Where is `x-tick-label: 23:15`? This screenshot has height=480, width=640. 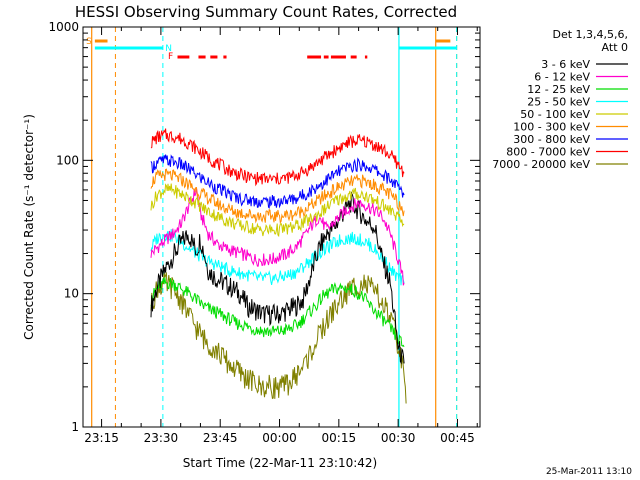
x-tick-label: 23:15 is located at coordinates (101, 438).